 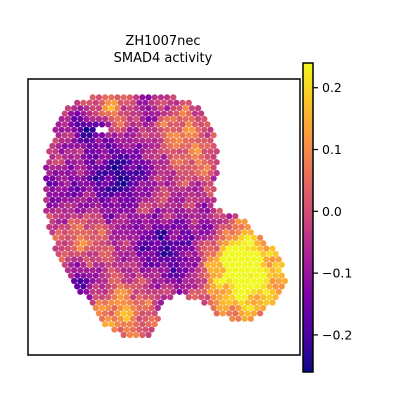 I want to click on title-line-2: SMAD4 activity, so click(x=163, y=58).